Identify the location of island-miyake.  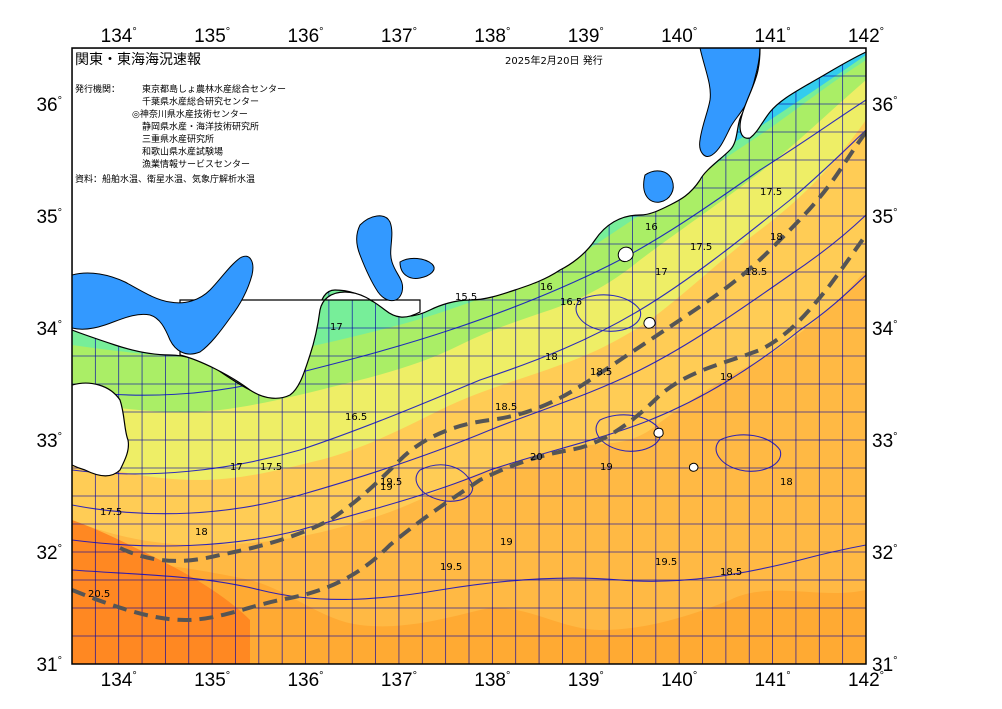
(658, 432).